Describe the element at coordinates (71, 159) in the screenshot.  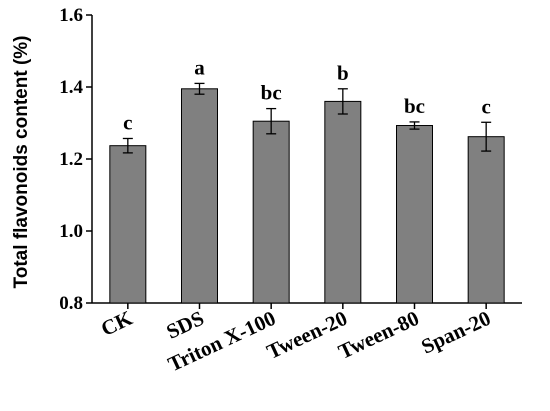
I see `y-tick-label: 1.2` at that location.